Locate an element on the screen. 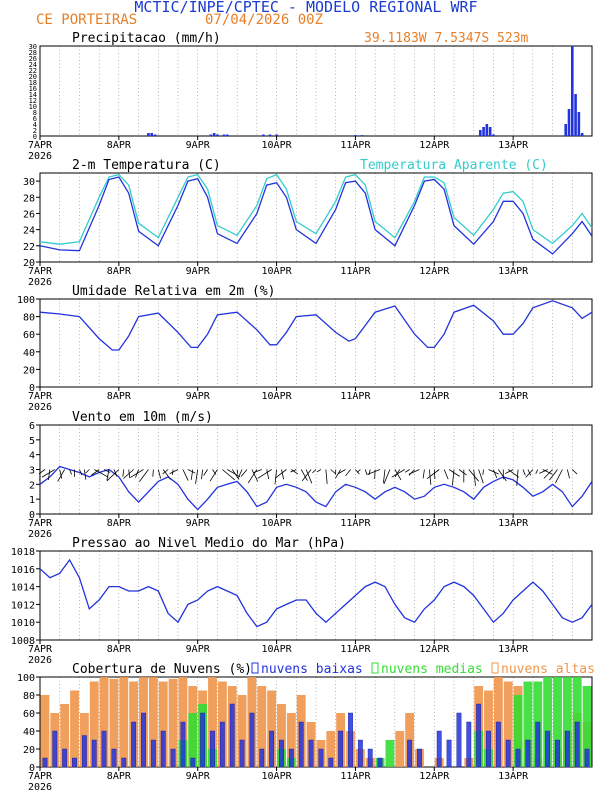 This screenshot has height=792, width=612. y-tick-label: 24 is located at coordinates (33, 65).